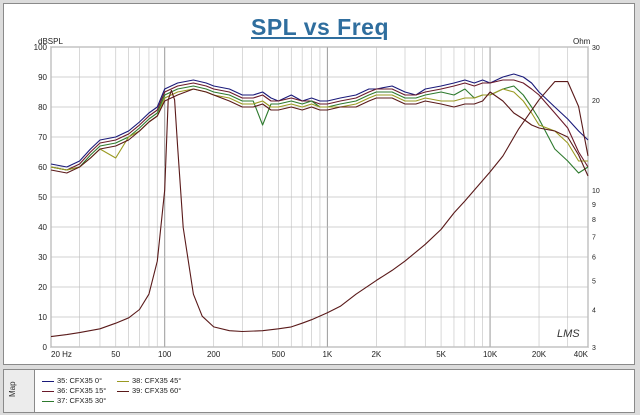 The height and width of the screenshot is (415, 640). What do you see at coordinates (165, 354) in the screenshot?
I see `x-tick-label: 100` at bounding box center [165, 354].